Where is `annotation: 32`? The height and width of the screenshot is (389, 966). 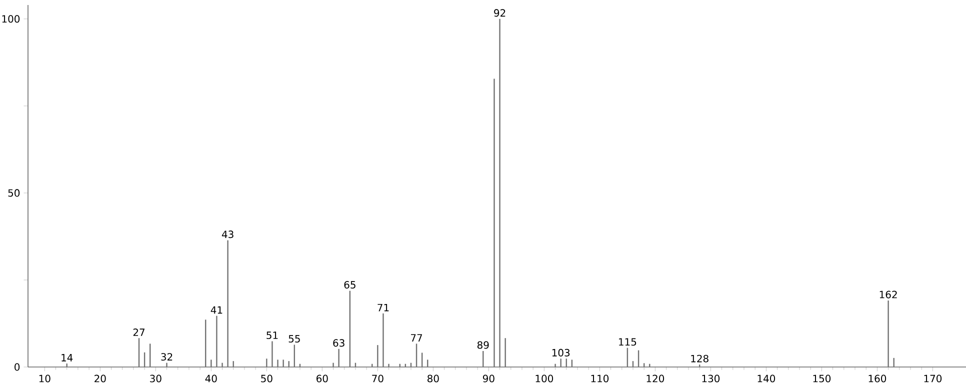 annotation: 32 is located at coordinates (166, 357).